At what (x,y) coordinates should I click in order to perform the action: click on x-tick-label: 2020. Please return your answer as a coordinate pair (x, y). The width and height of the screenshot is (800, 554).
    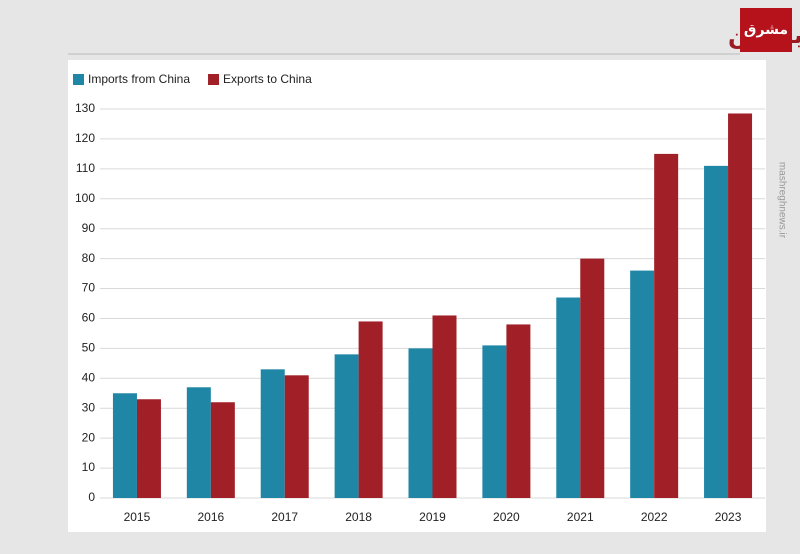
    Looking at the image, I should click on (506, 517).